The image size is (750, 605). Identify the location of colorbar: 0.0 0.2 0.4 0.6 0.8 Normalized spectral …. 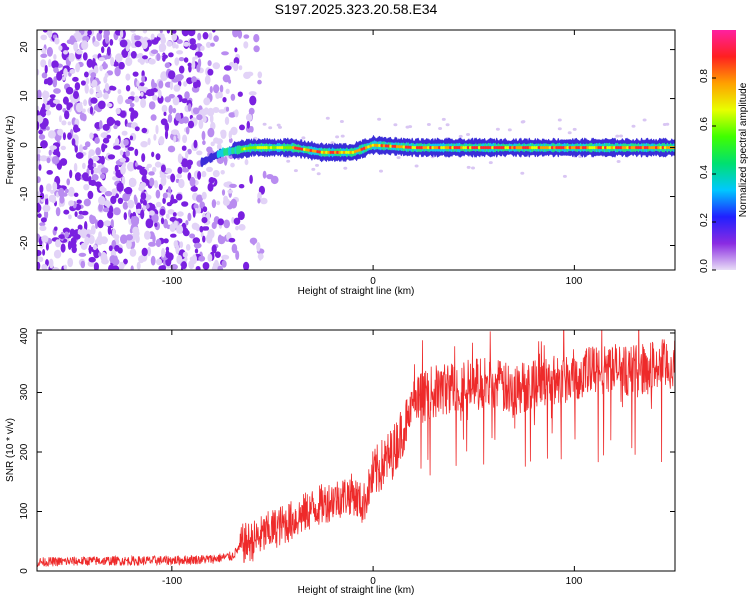
(724, 151).